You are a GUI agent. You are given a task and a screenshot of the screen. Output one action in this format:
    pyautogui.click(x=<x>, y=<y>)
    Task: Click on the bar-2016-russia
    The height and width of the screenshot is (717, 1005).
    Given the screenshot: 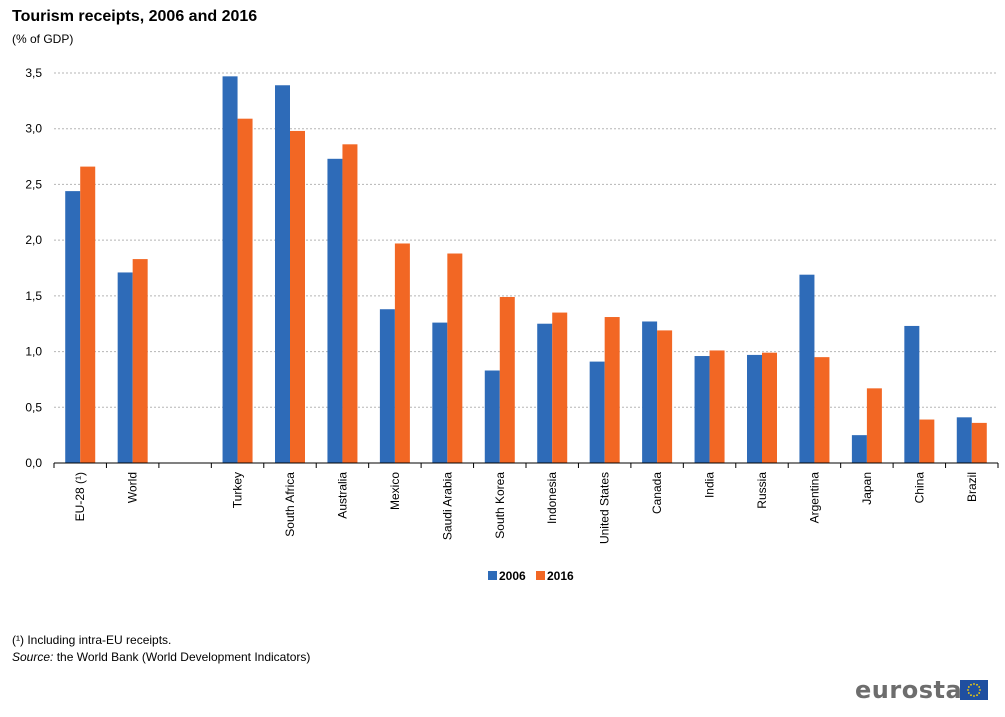 What is the action you would take?
    pyautogui.click(x=769, y=407)
    